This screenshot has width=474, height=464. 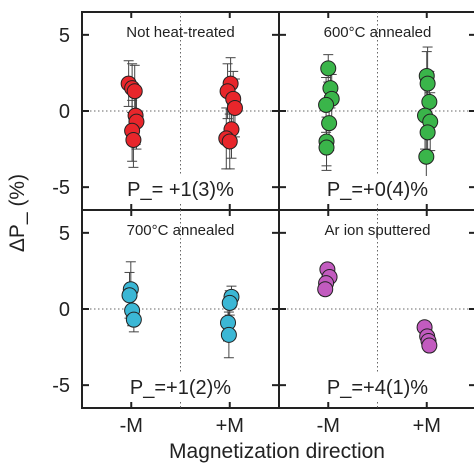 What do you see at coordinates (181, 230) in the screenshot?
I see `panel-title: 700°C annealed` at bounding box center [181, 230].